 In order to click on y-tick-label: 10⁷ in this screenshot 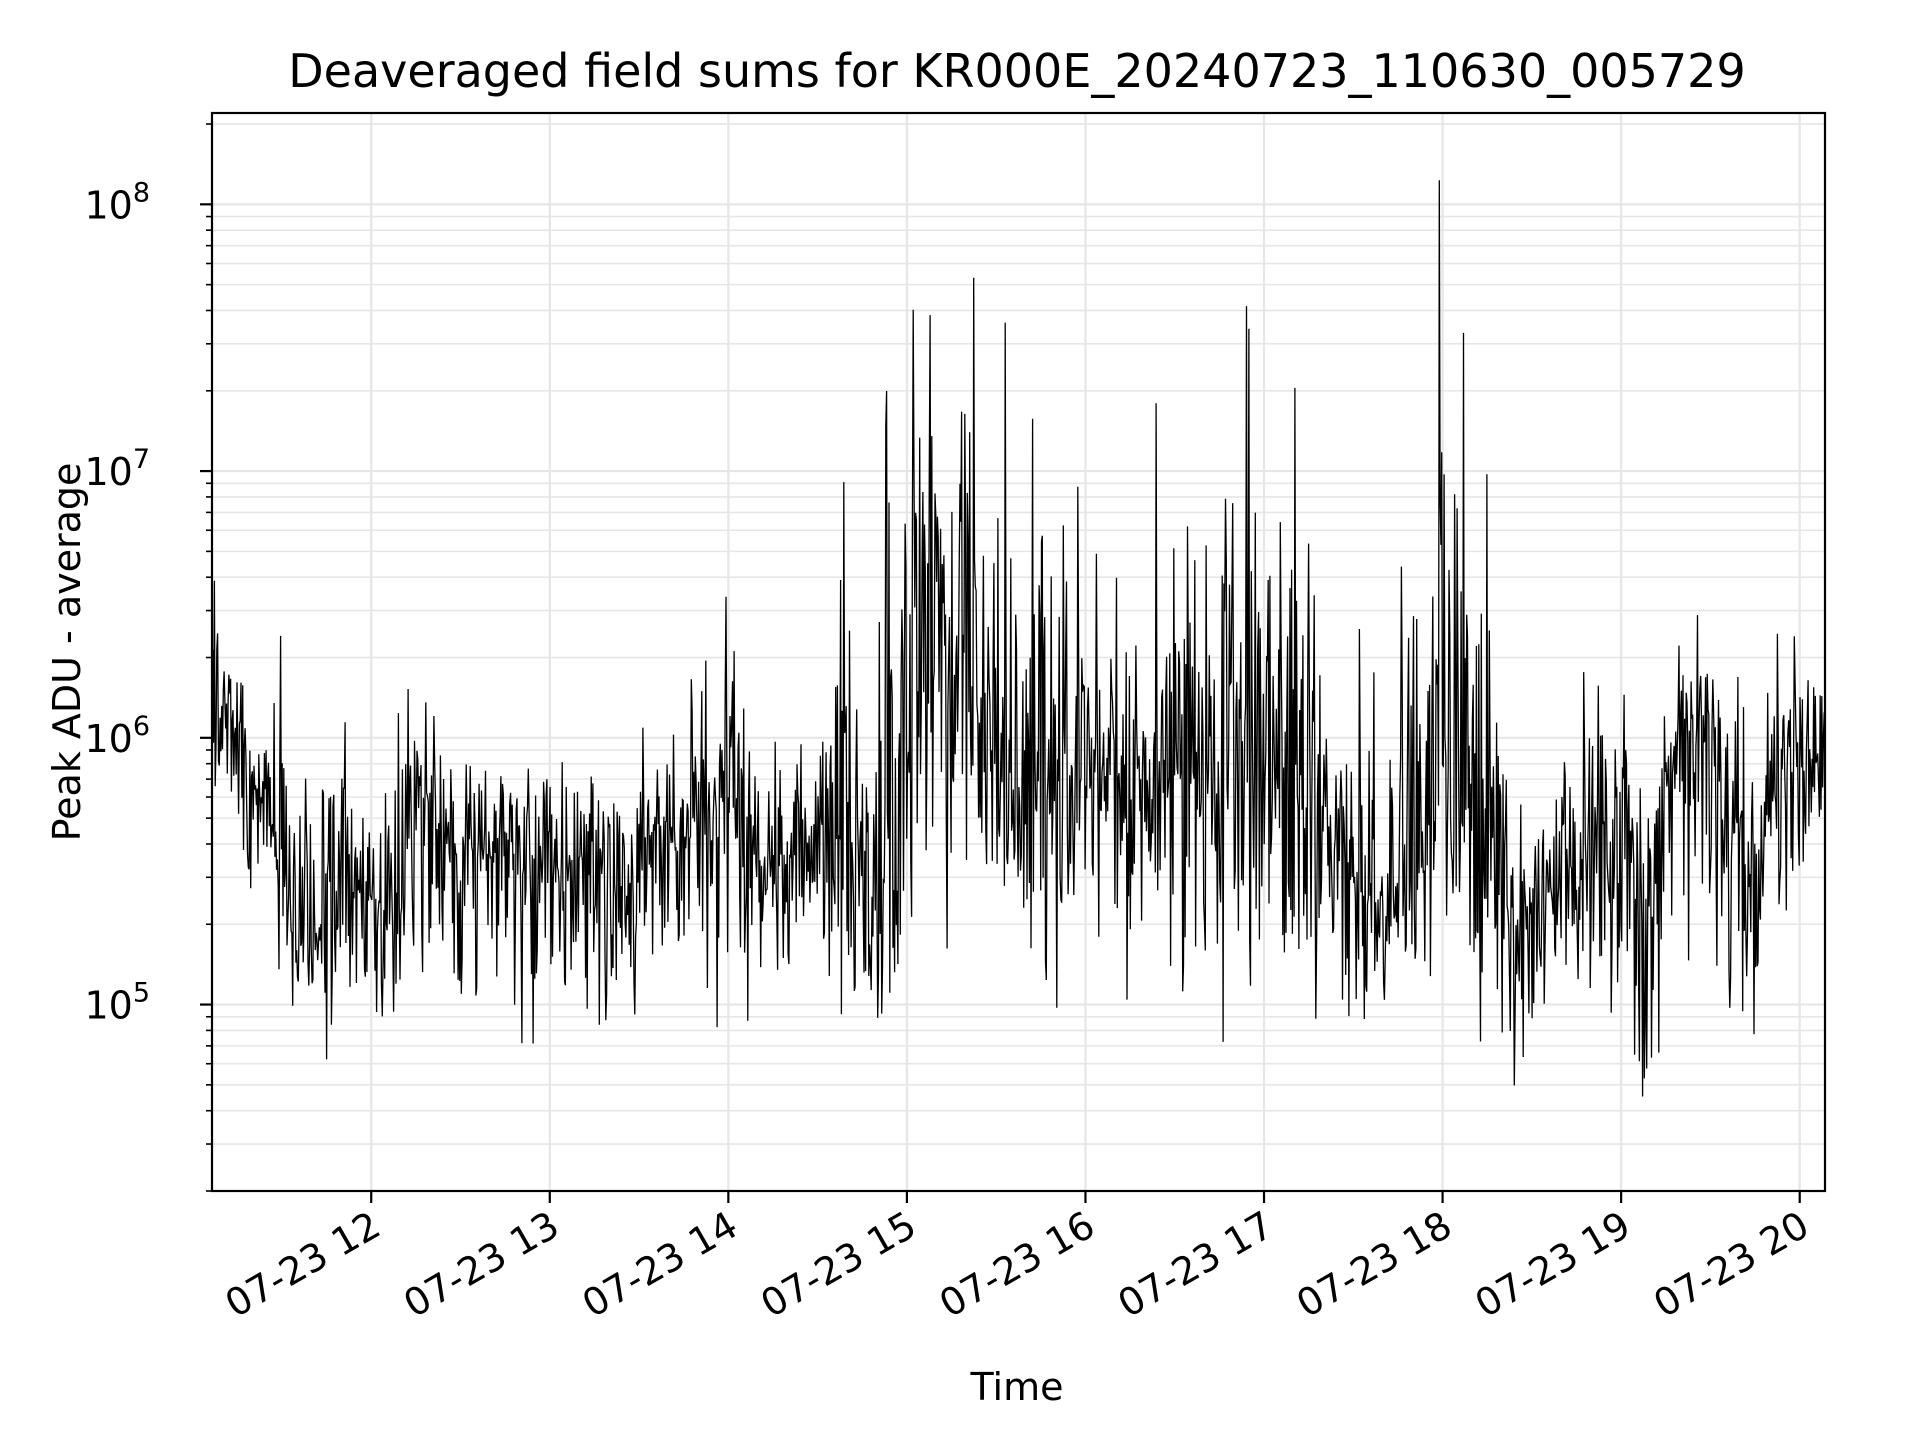, I will do `click(117, 469)`.